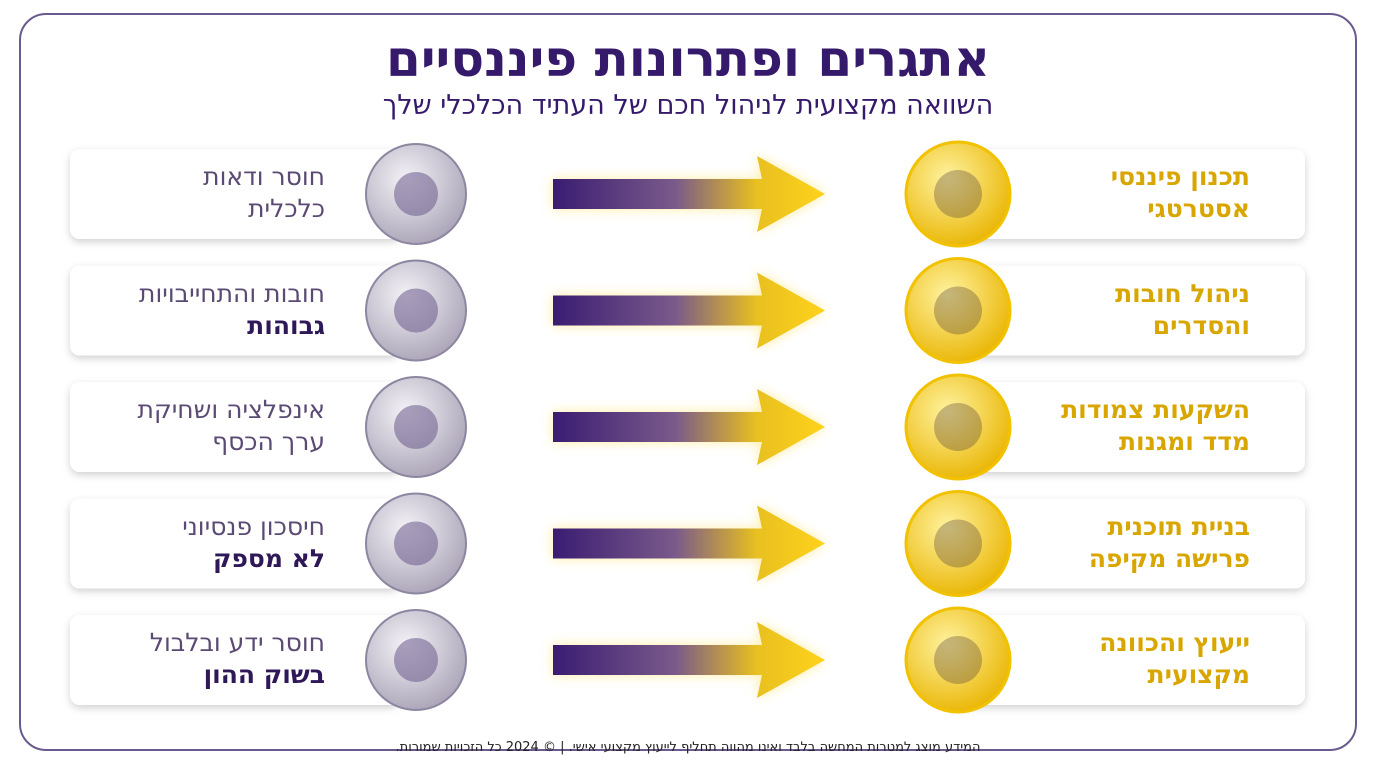  I want to click on challenge-line1: חובות והתחייבויות, so click(232, 293).